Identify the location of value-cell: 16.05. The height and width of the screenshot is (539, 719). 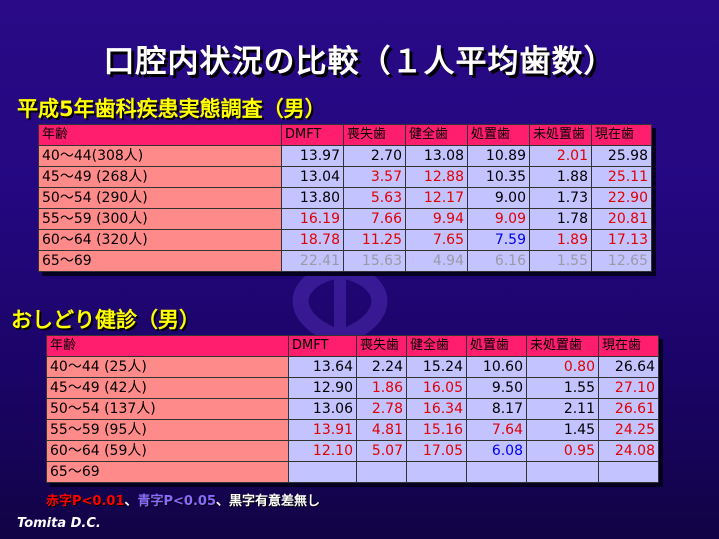
(436, 388).